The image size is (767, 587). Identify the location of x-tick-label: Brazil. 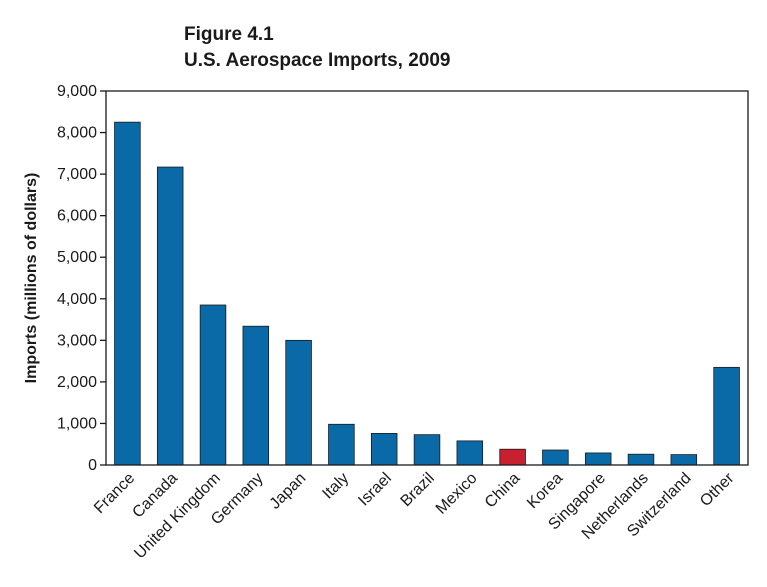
(418, 490).